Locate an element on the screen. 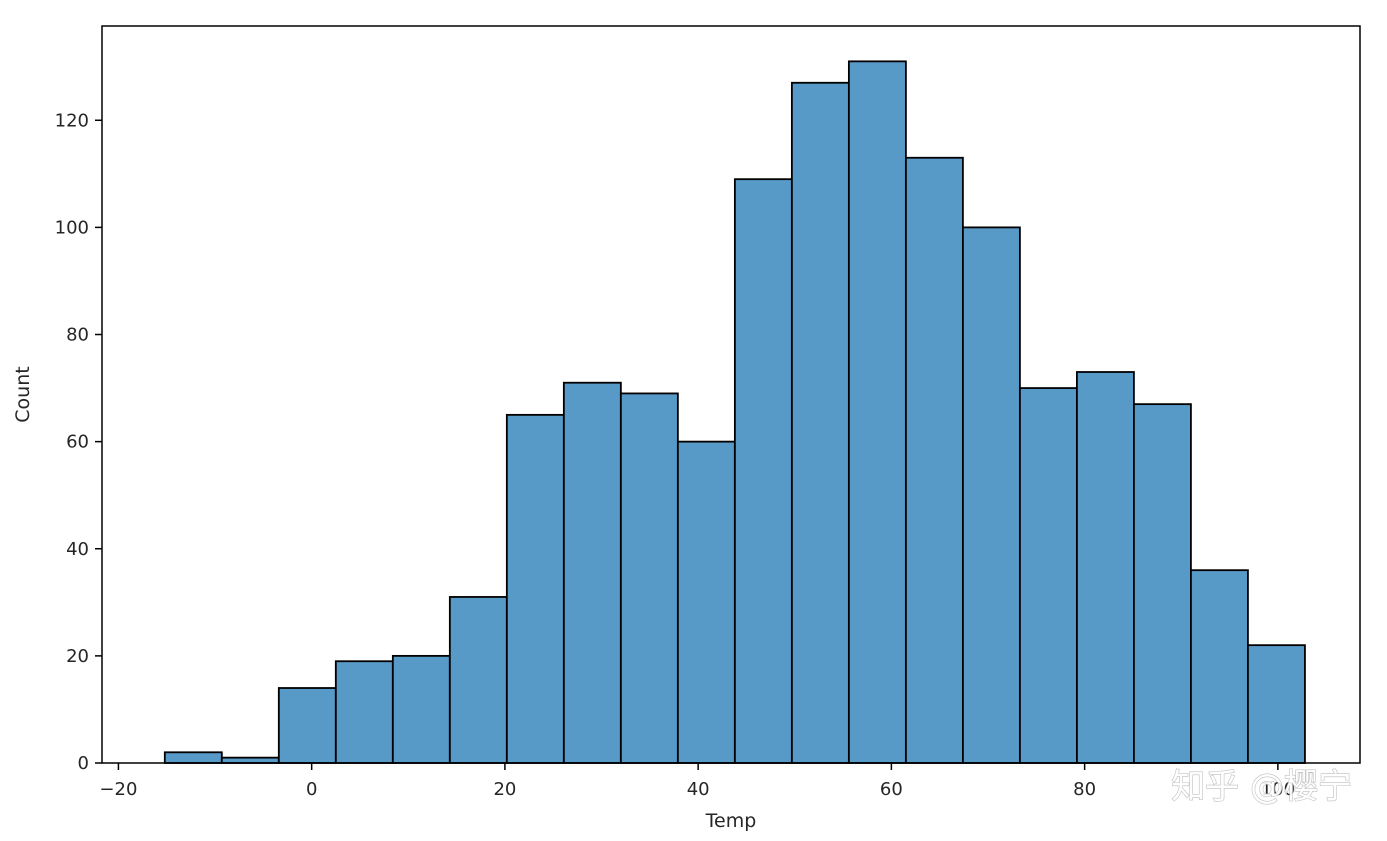 Image resolution: width=1387 pixels, height=841 pixels. x-tick-label: 0 is located at coordinates (311, 789).